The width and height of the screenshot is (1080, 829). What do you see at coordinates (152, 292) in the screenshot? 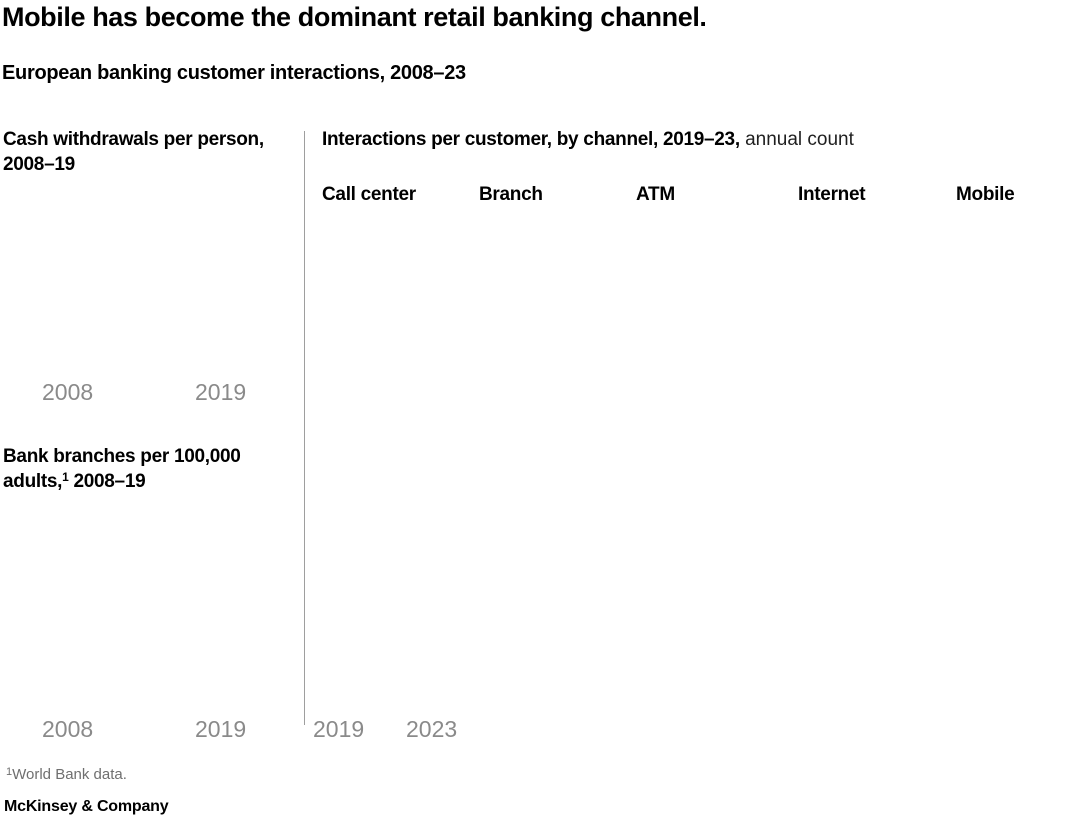
I see `chart1-plot-area` at bounding box center [152, 292].